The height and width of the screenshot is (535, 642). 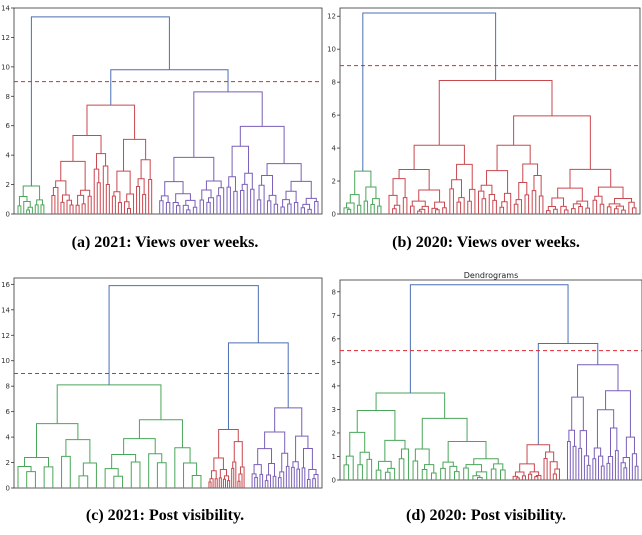 What do you see at coordinates (334, 363) in the screenshot?
I see `y-tick-label: 5` at bounding box center [334, 363].